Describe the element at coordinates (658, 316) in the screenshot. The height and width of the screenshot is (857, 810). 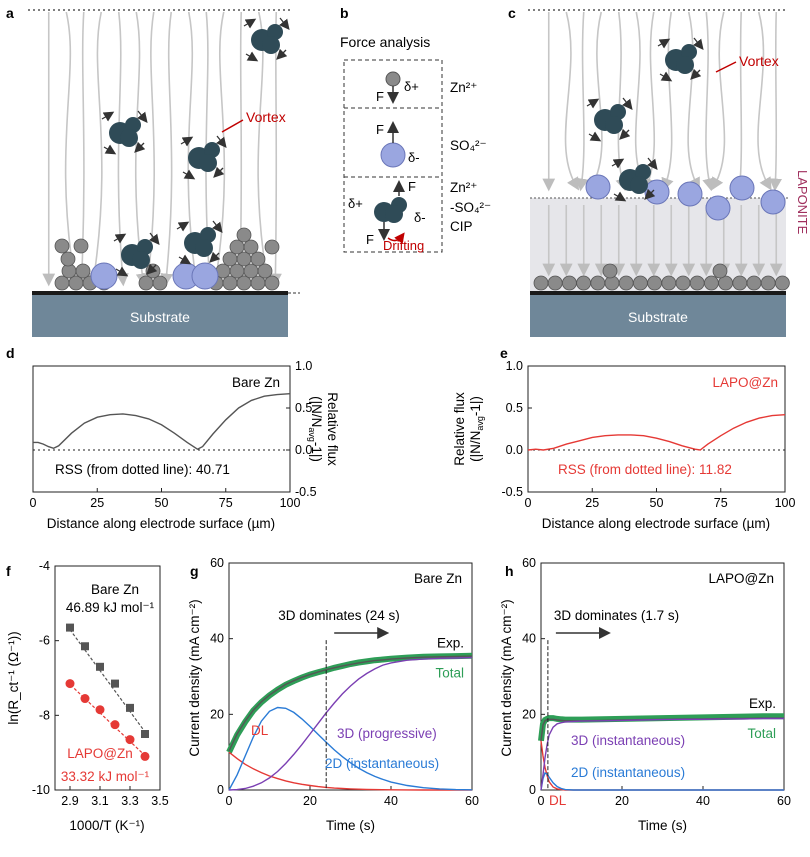
I see `panel-c-substrate` at that location.